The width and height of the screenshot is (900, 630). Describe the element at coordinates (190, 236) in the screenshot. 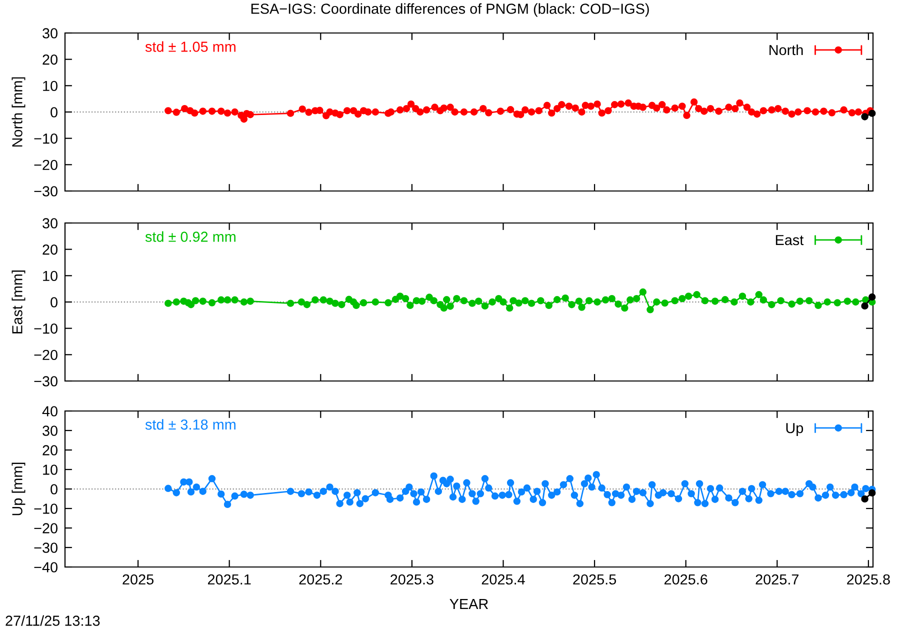

I see `annotation: std ± 0.92 mm` at that location.